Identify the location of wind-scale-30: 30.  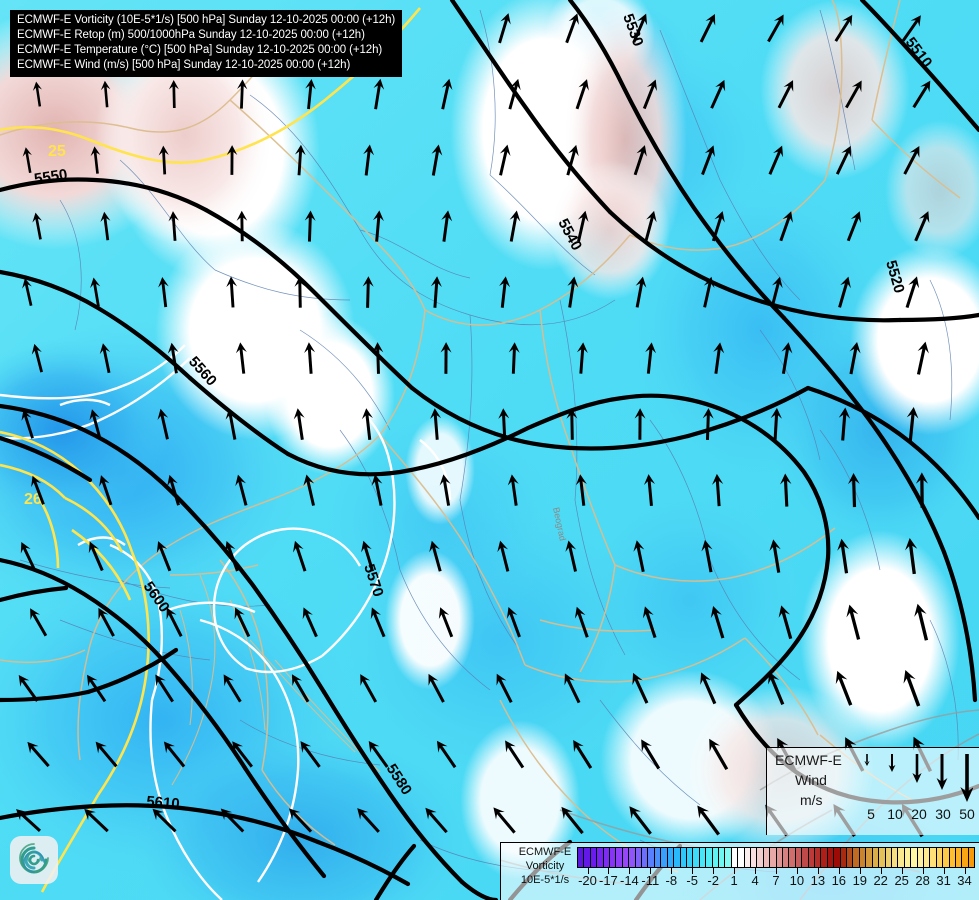
(943, 814).